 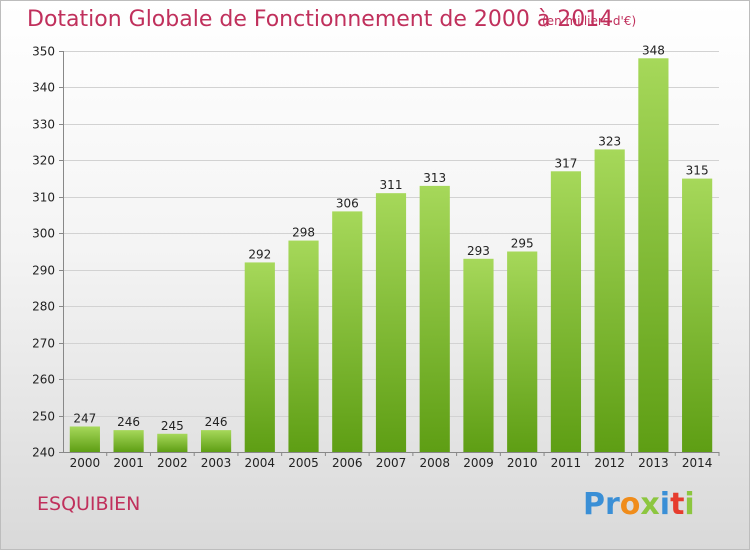 What do you see at coordinates (43, 453) in the screenshot?
I see `y-tick-label: 240` at bounding box center [43, 453].